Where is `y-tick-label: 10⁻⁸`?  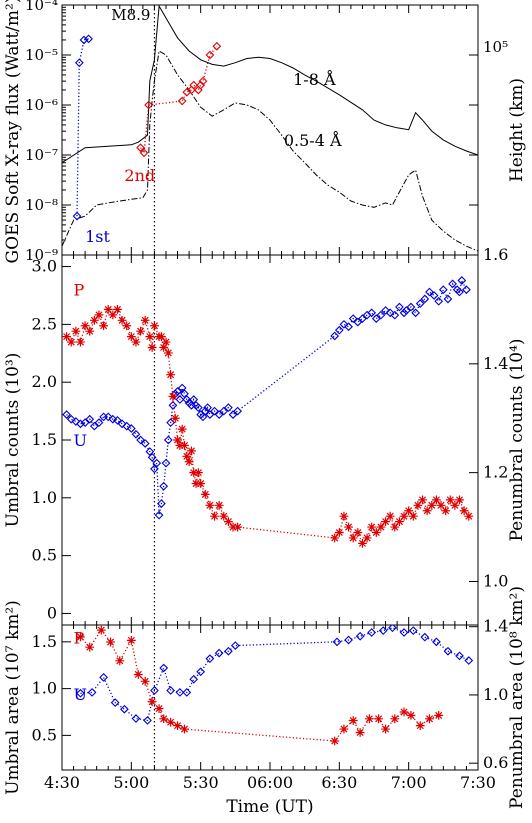
y-tick-label: 10⁻⁸ is located at coordinates (41, 205).